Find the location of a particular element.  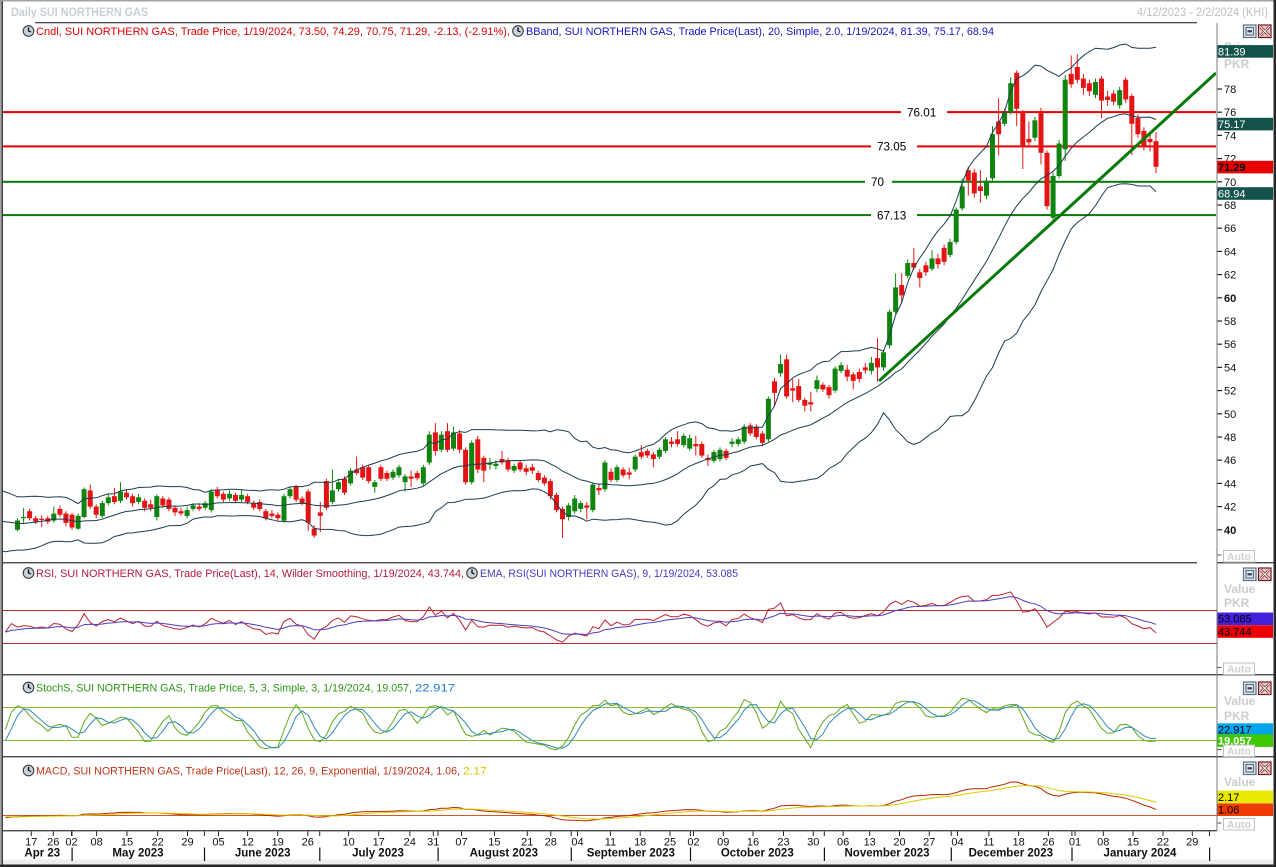

svg-text: 07 is located at coordinates (461, 843).